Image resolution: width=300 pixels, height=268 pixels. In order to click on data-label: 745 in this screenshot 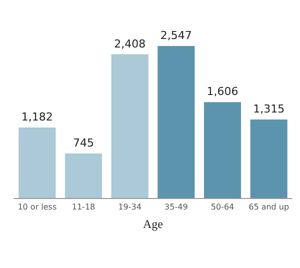, I will do `click(83, 143)`.